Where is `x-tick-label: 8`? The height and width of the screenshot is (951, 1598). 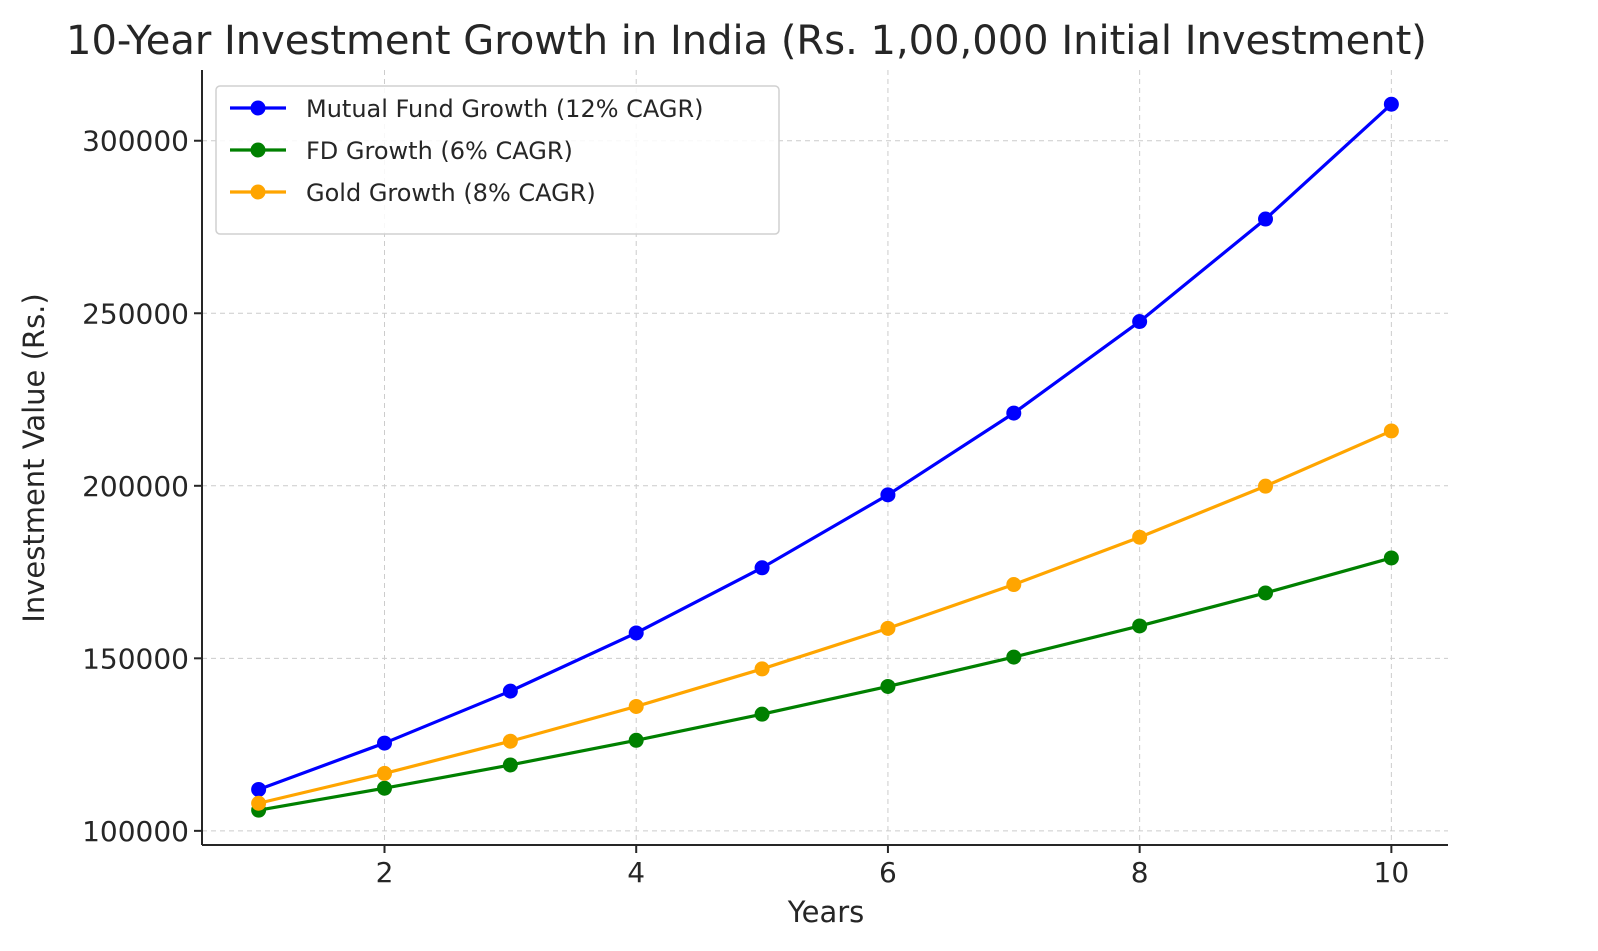
x-tick-label: 8 is located at coordinates (1140, 872).